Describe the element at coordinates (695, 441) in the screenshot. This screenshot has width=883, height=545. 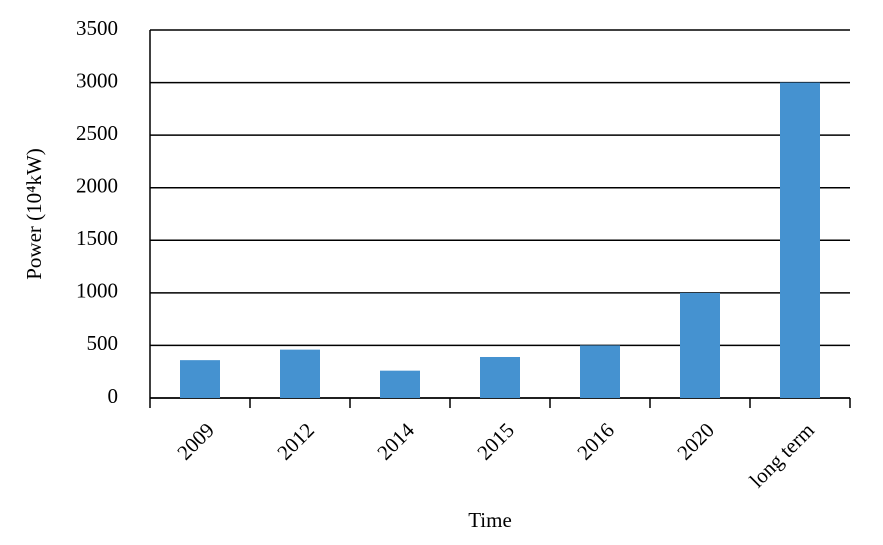
I see `x-tick-label: 2020` at that location.